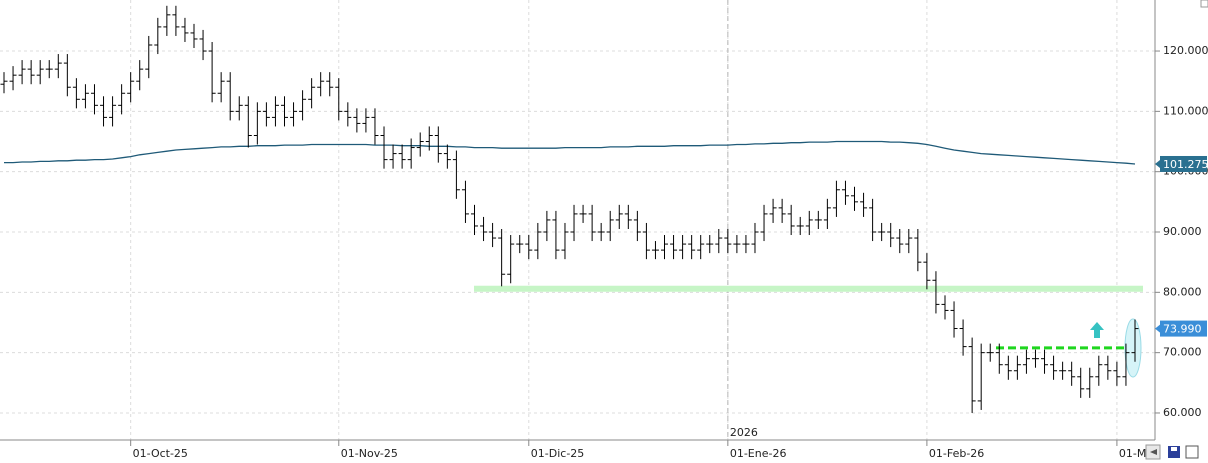 Image resolution: width=1208 pixels, height=463 pixels. What do you see at coordinates (956, 453) in the screenshot?
I see `x-tick-label: 01-Feb-26` at bounding box center [956, 453].